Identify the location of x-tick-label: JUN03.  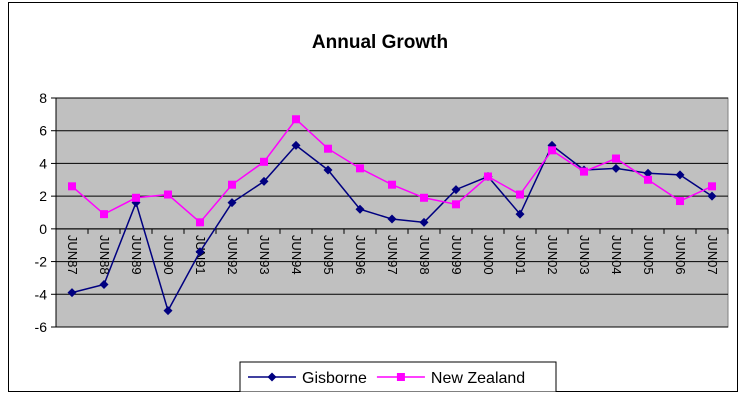
(584, 255).